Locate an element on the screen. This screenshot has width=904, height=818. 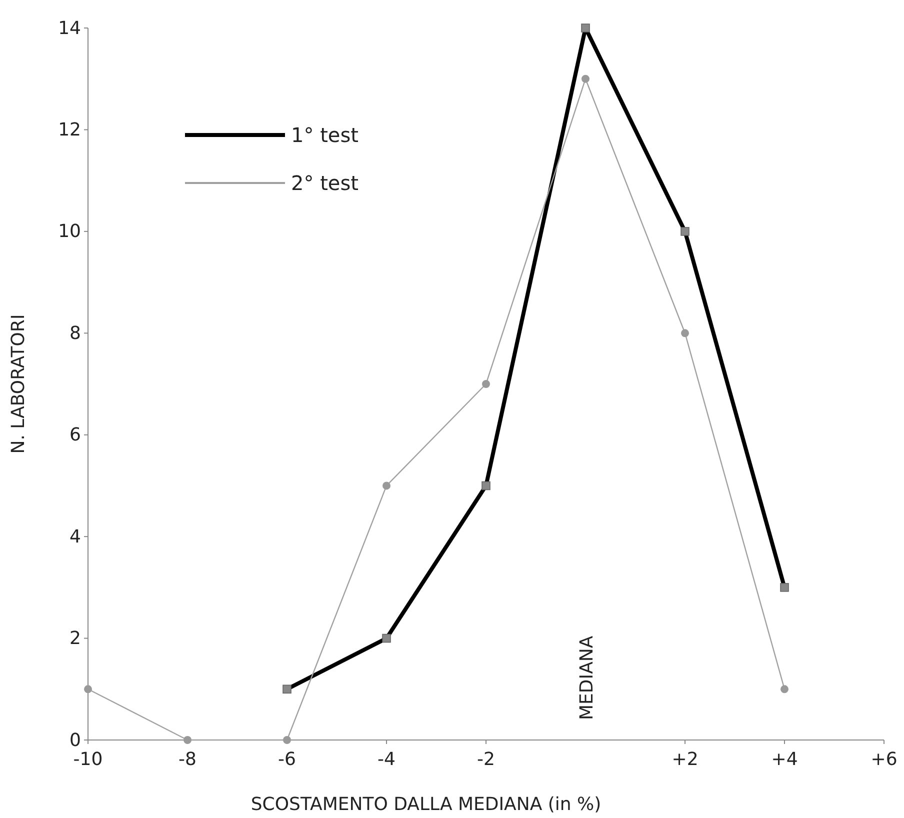
x-tick-label: +6 is located at coordinates (884, 759).